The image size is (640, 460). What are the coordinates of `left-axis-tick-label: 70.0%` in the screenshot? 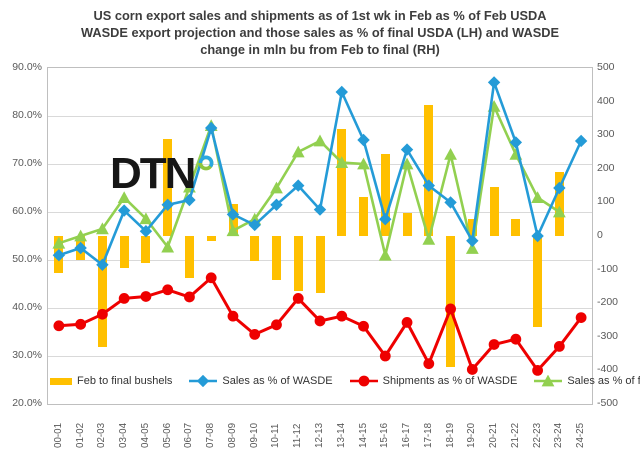 It's located at (27, 163).